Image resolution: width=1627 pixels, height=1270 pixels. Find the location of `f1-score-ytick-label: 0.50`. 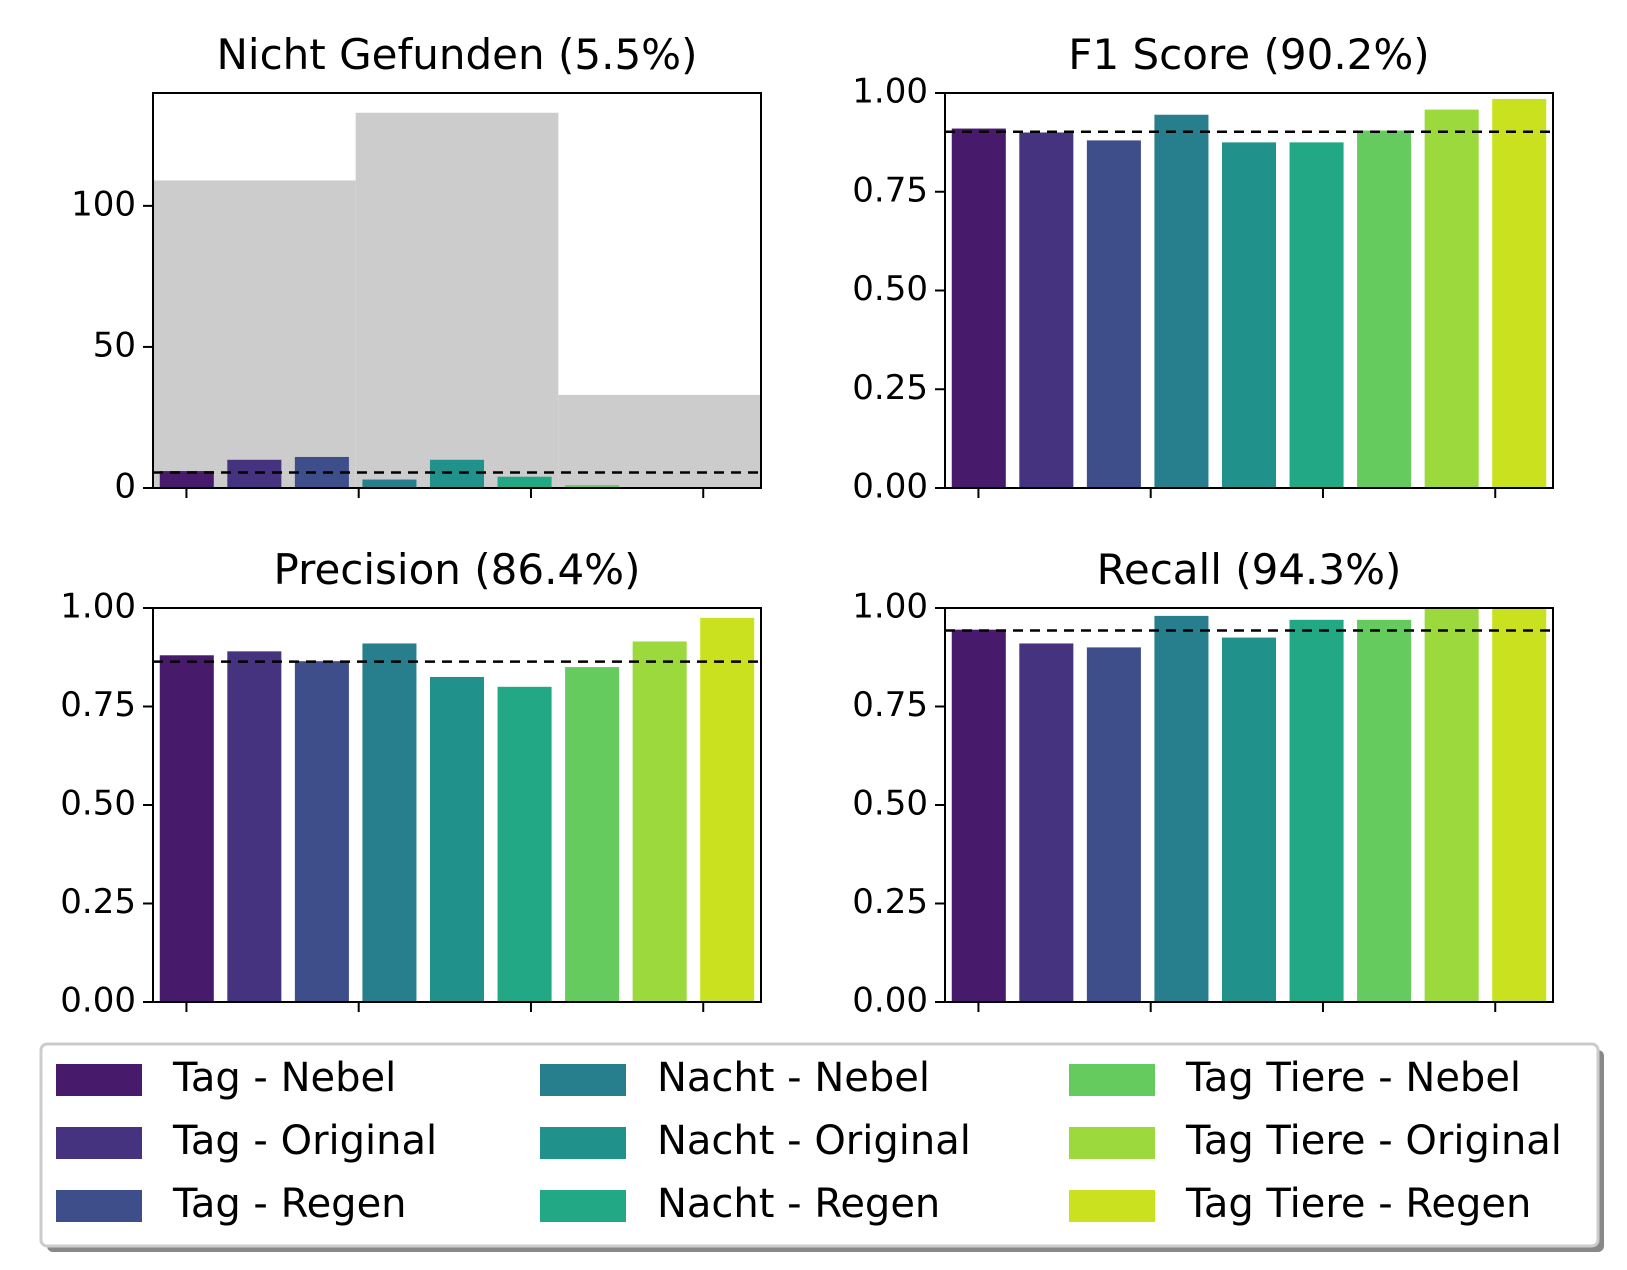

f1-score-ytick-label: 0.50 is located at coordinates (890, 289).